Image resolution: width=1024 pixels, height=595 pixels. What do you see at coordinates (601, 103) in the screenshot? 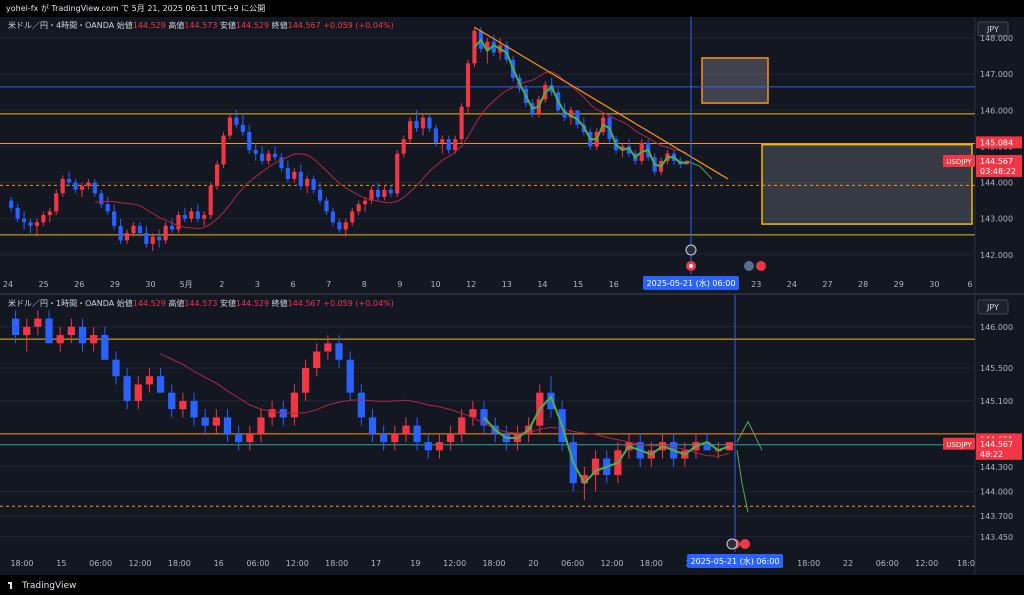
I see `trendline` at bounding box center [601, 103].